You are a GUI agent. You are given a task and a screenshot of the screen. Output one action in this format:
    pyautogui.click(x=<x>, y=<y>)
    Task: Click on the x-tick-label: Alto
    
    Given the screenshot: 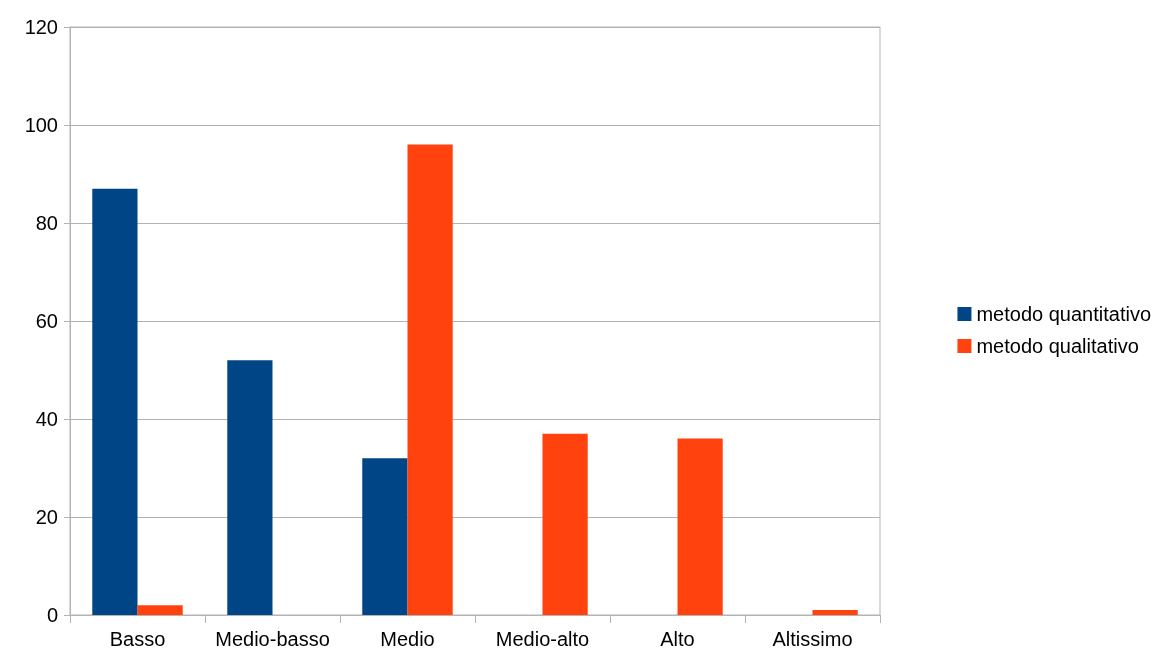 What is the action you would take?
    pyautogui.click(x=677, y=639)
    